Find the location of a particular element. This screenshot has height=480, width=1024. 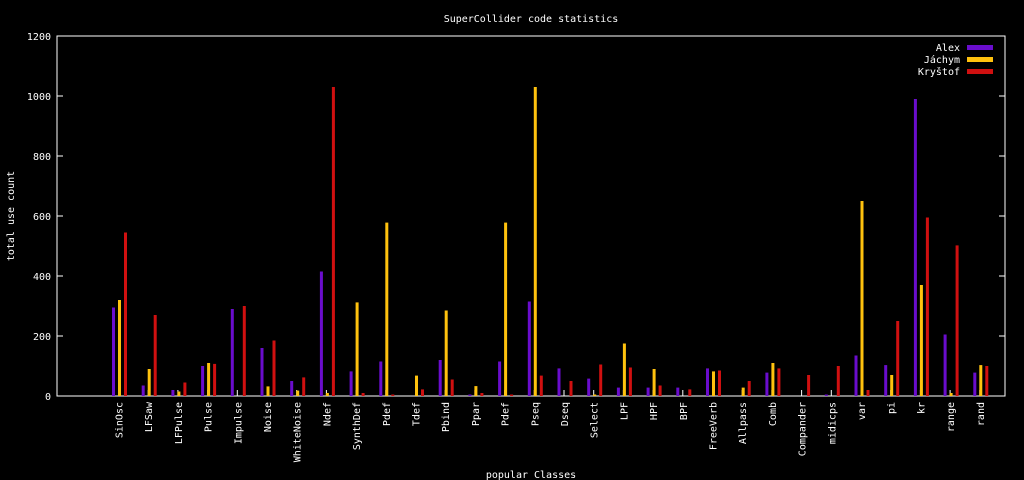

y-tick-label: 1200 is located at coordinates (39, 37).